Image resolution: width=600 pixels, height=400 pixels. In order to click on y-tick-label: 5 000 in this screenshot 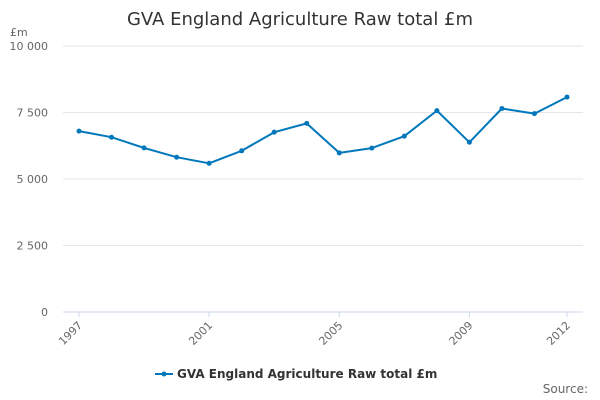, I will do `click(33, 179)`.